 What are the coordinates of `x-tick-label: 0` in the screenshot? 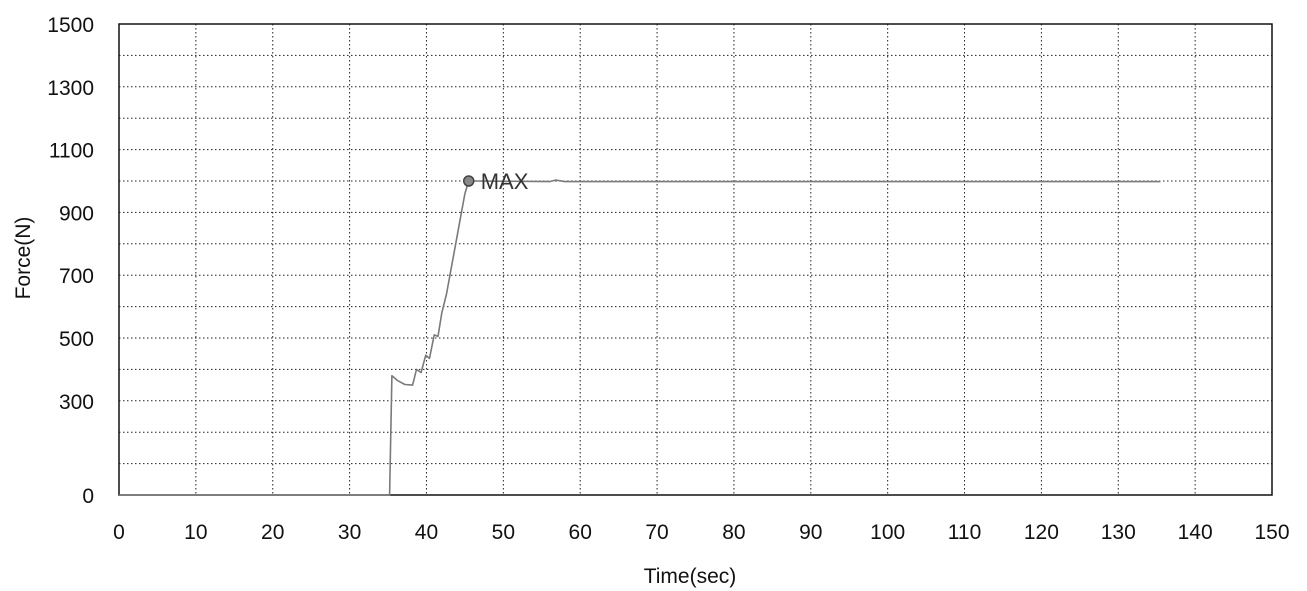 It's located at (119, 532).